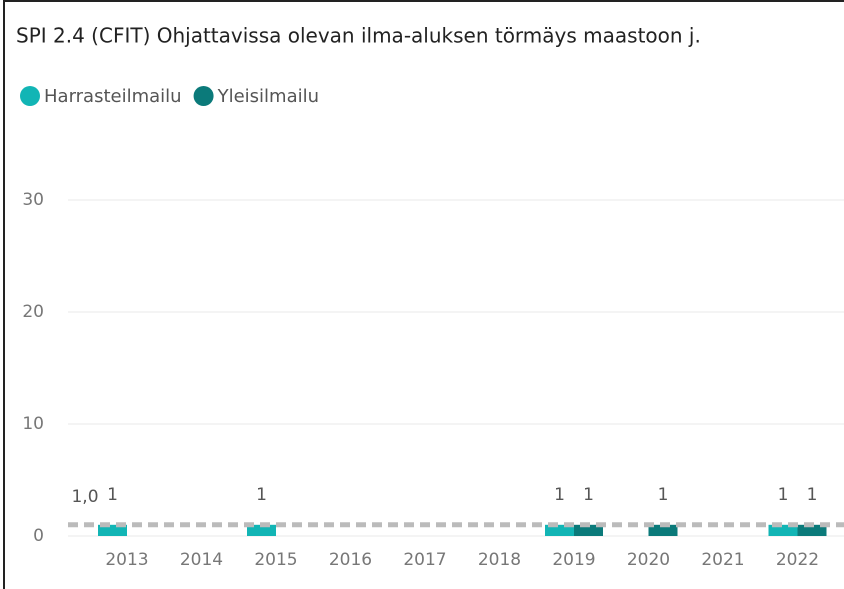  What do you see at coordinates (797, 560) in the screenshot?
I see `x-tick-label: 2022` at bounding box center [797, 560].